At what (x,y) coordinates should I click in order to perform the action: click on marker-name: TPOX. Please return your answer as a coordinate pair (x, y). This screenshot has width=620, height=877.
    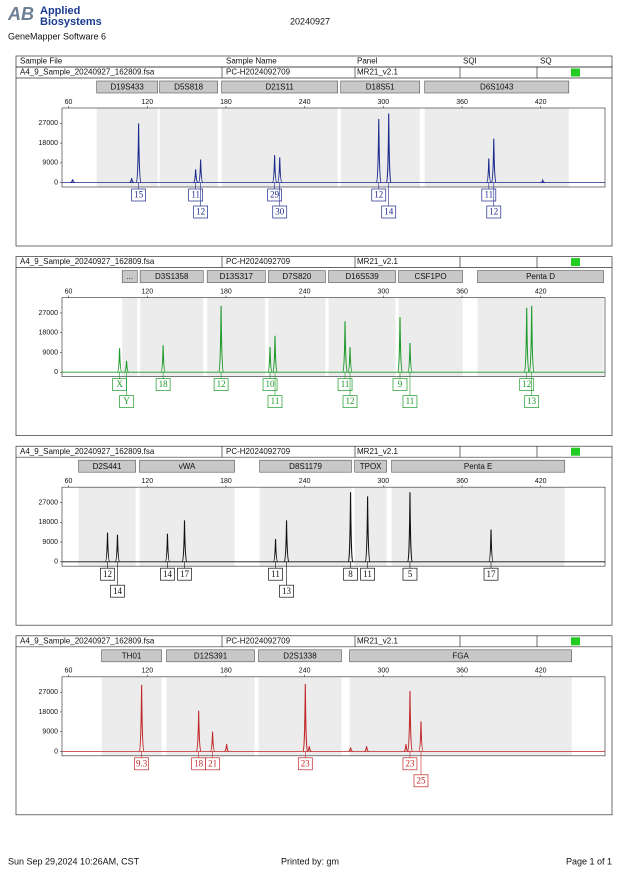
    Looking at the image, I should click on (371, 466).